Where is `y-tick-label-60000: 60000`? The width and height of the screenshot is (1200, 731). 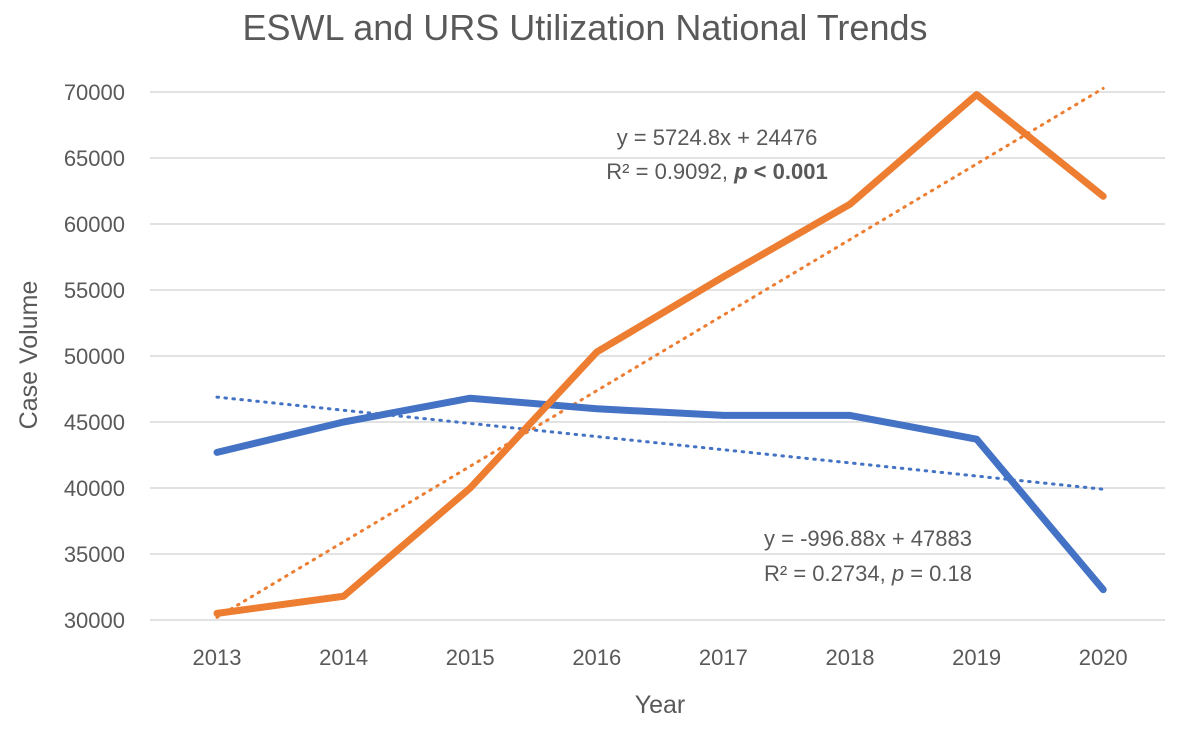
y-tick-label-60000: 60000 is located at coordinates (94, 224).